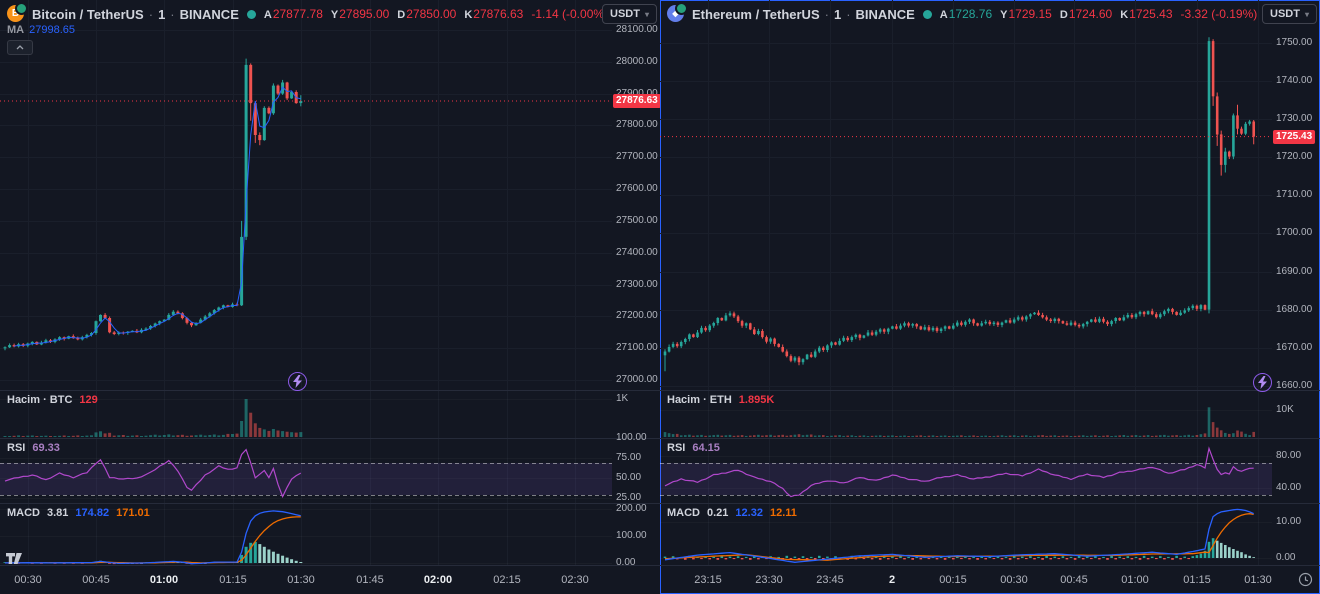  I want to click on price-axis-label: 27400.00, so click(637, 252).